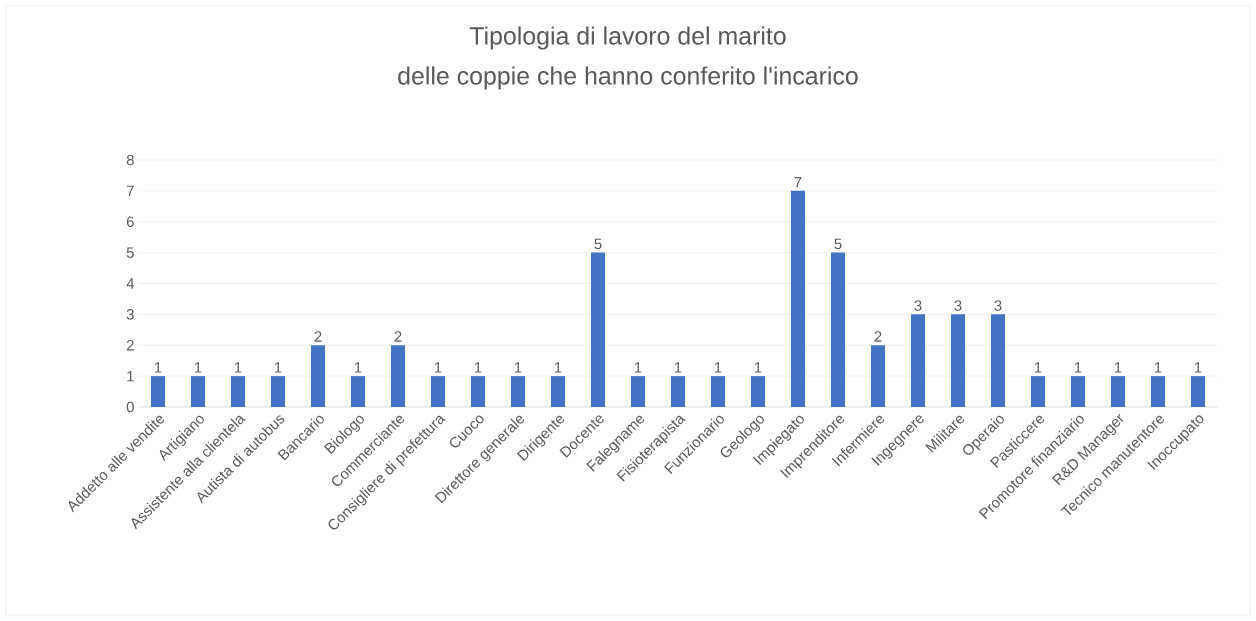 This screenshot has width=1256, height=621. What do you see at coordinates (130, 190) in the screenshot?
I see `y-tick-label: 7` at bounding box center [130, 190].